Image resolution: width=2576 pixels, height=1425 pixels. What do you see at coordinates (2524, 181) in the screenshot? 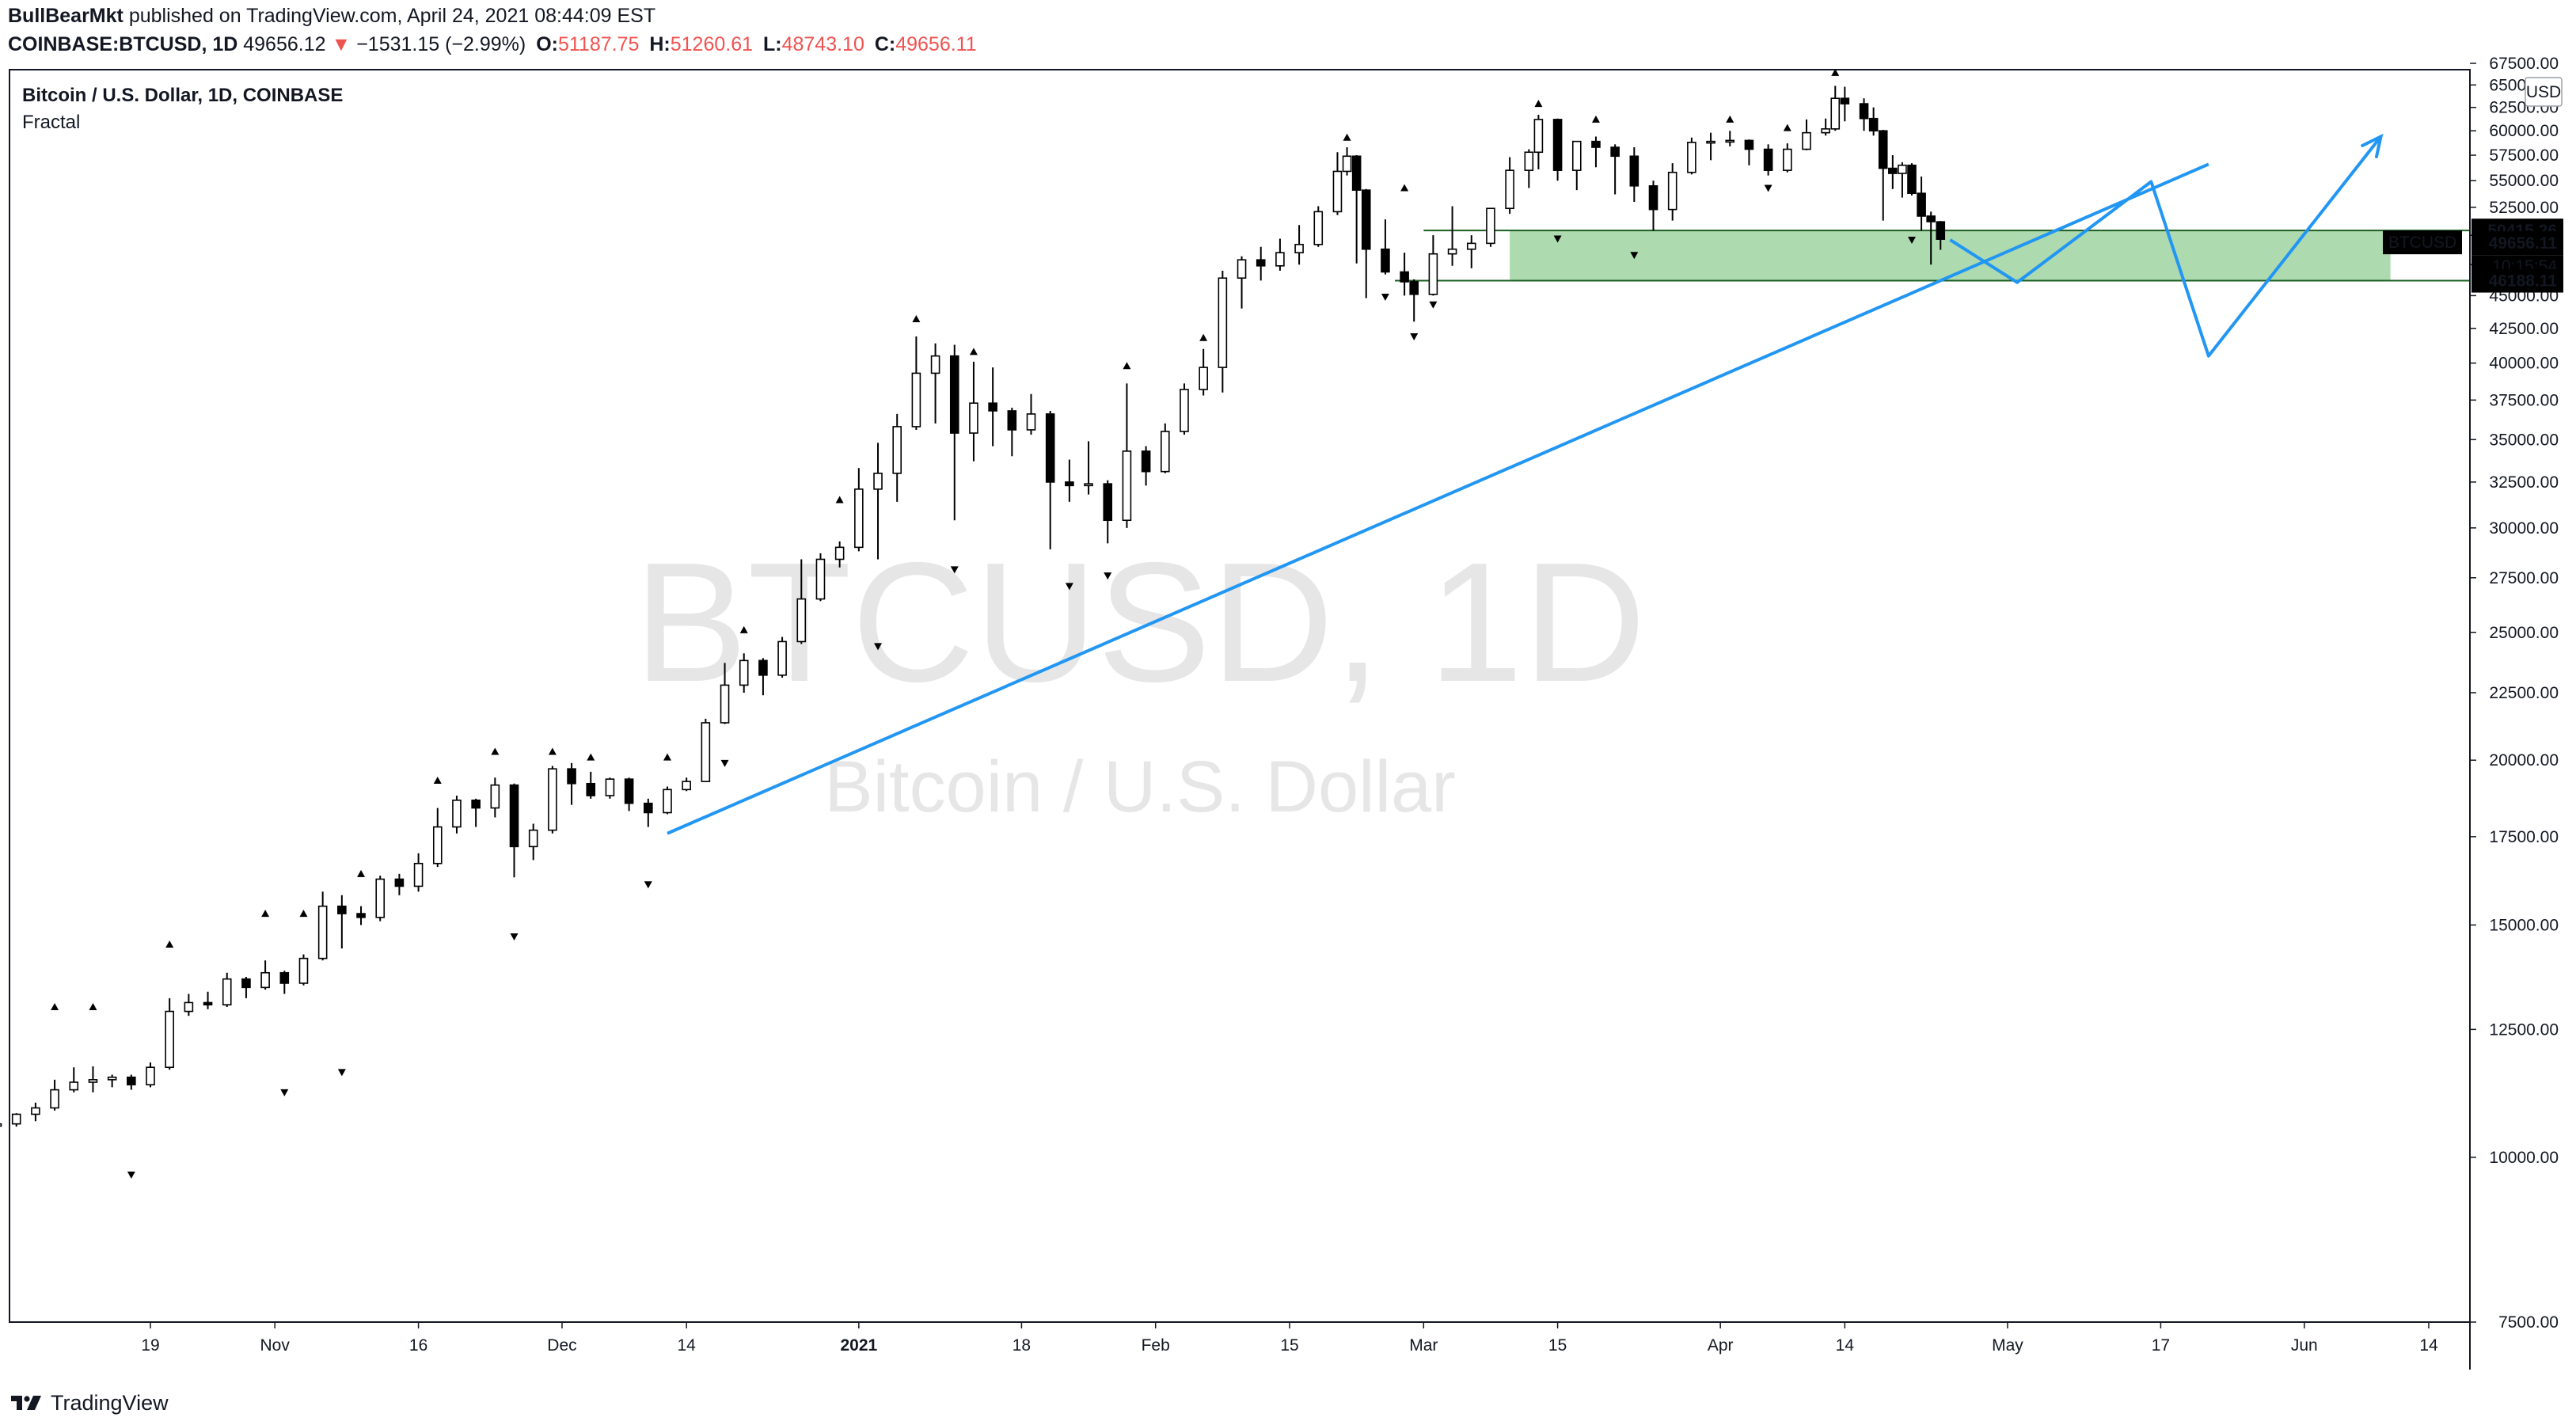
I see `price-tick-label: 55000.00` at bounding box center [2524, 181].